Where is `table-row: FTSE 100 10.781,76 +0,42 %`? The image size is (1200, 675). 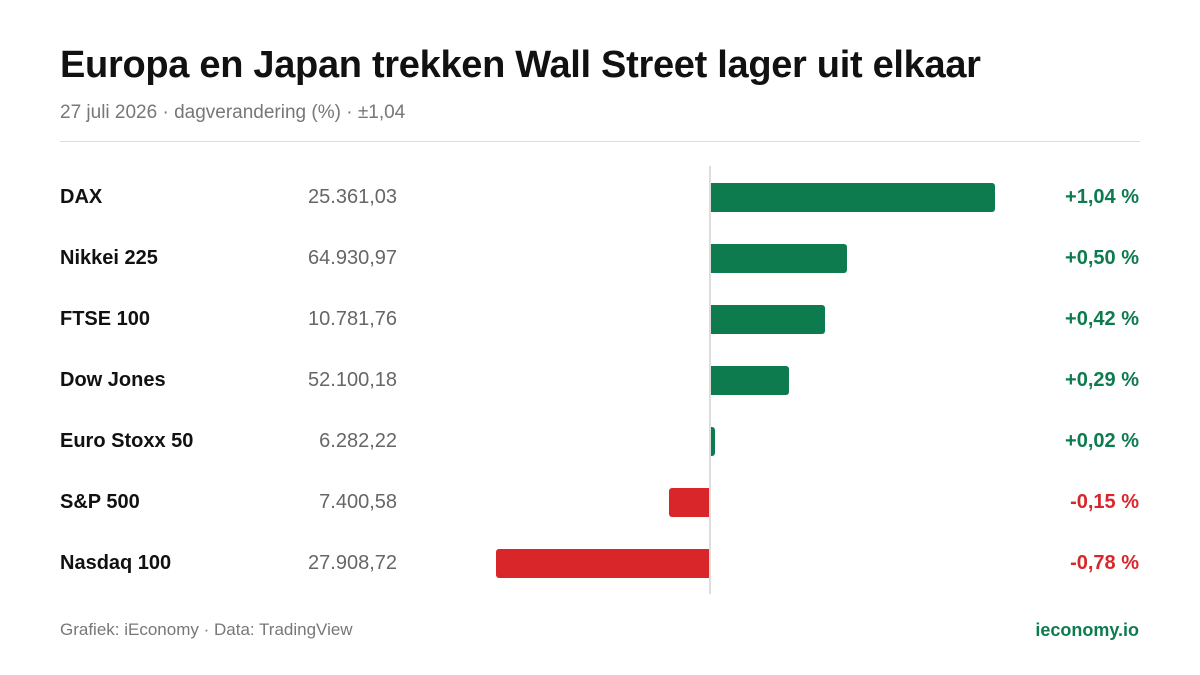 table-row: FTSE 100 10.781,76 +0,42 % is located at coordinates (600, 319).